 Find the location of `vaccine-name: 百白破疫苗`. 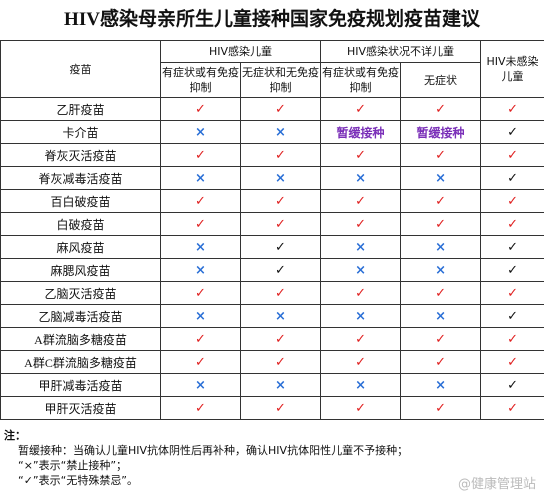

vaccine-name: 百白破疫苗 is located at coordinates (80, 201).